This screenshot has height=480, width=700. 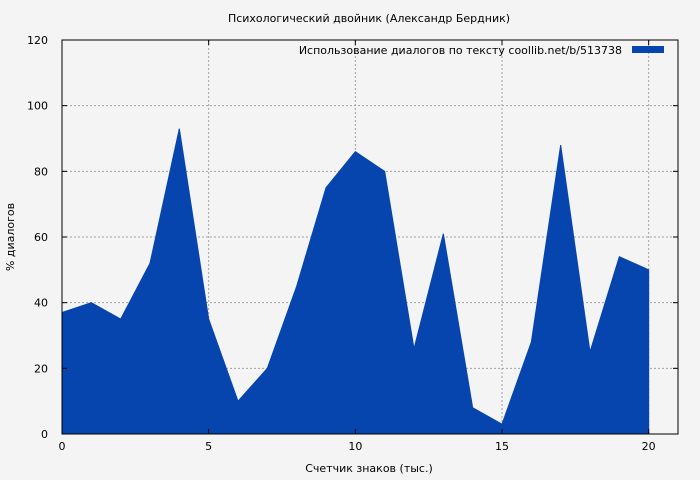 I want to click on x-tick-label: 5, so click(x=208, y=446).